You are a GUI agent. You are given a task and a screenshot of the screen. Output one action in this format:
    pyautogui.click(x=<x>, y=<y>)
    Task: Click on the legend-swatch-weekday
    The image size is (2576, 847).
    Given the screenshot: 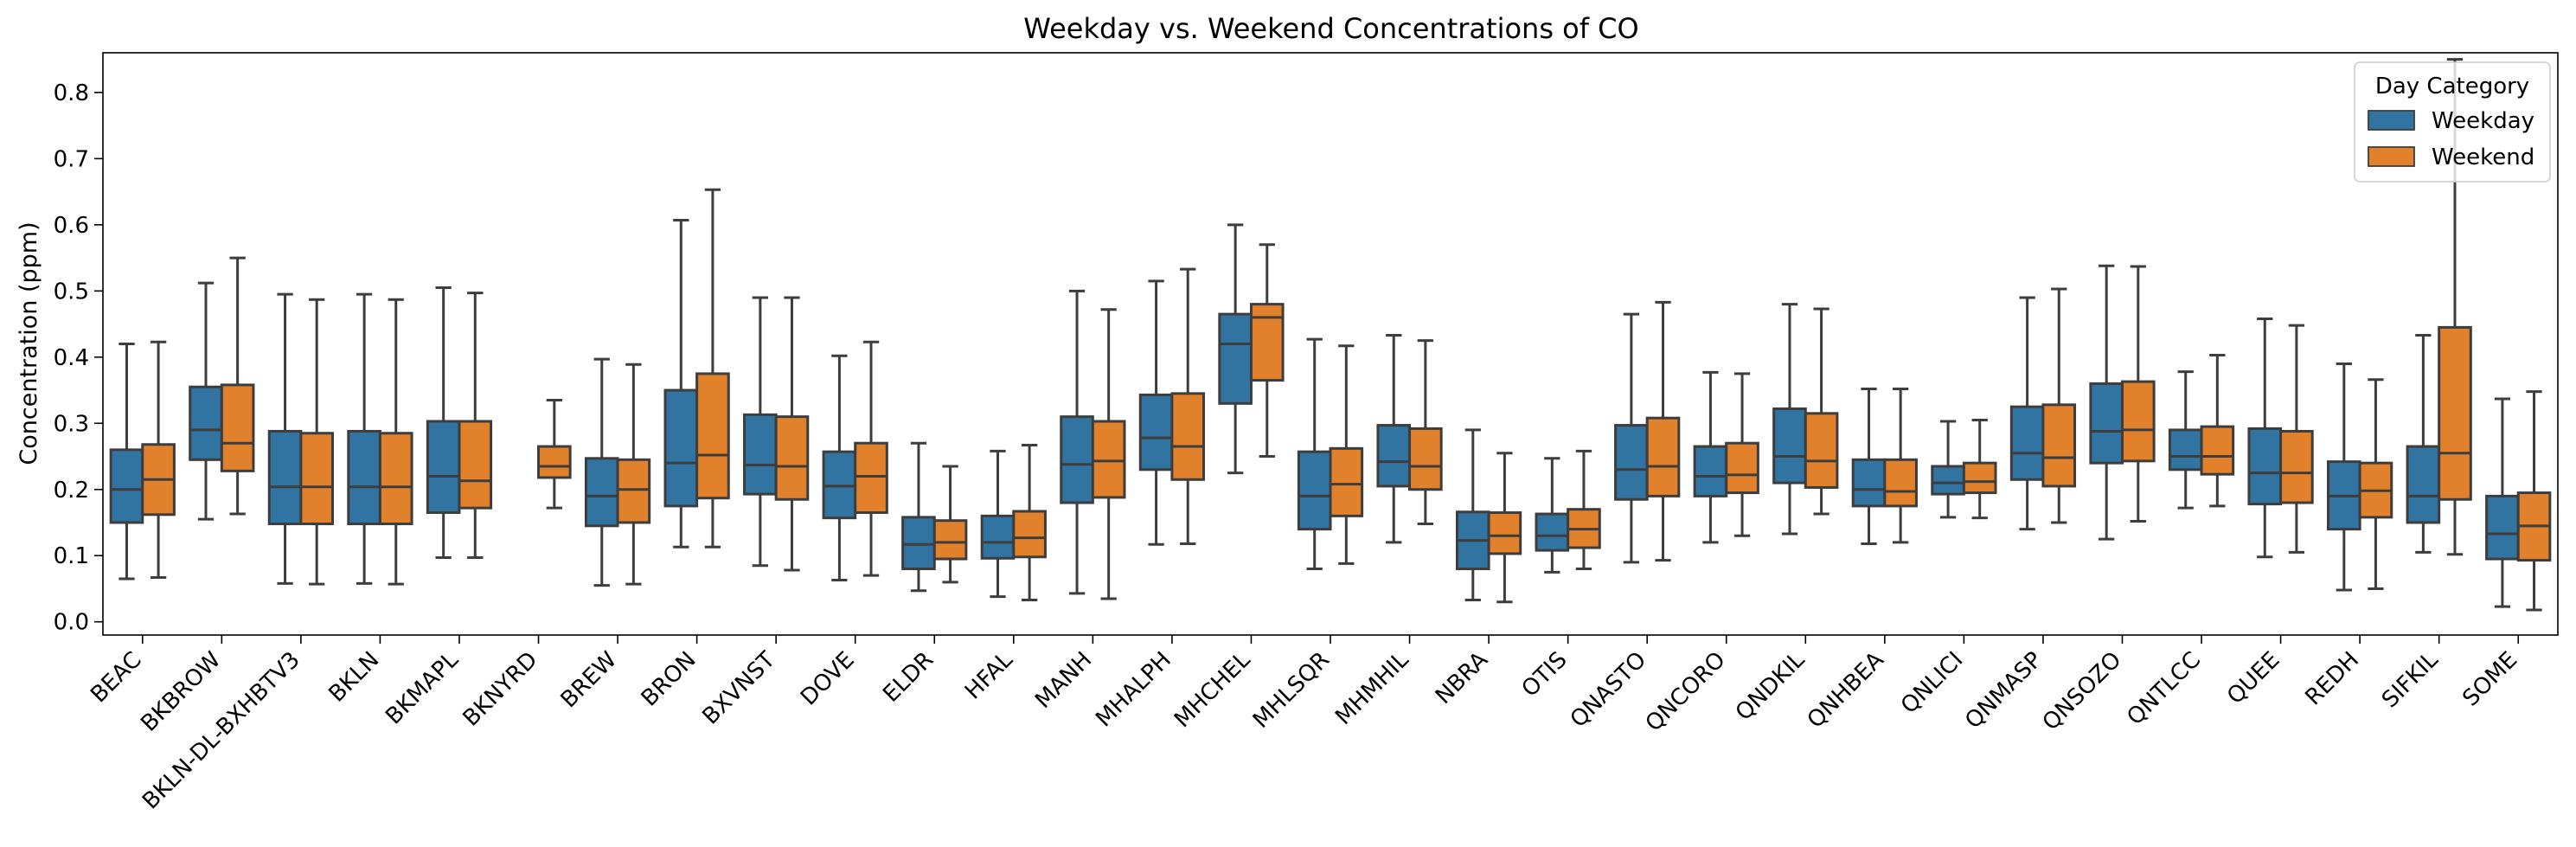 What is the action you would take?
    pyautogui.click(x=2391, y=121)
    